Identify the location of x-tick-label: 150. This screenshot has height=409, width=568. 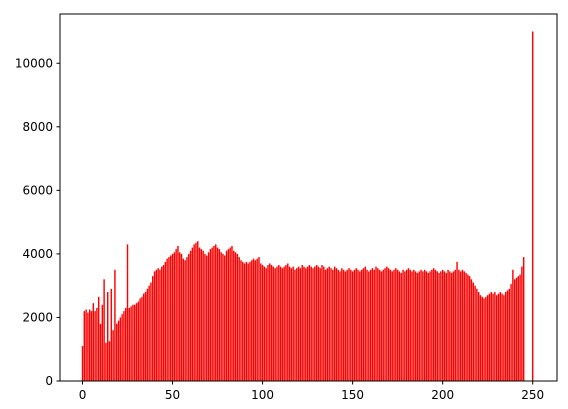
(352, 395).